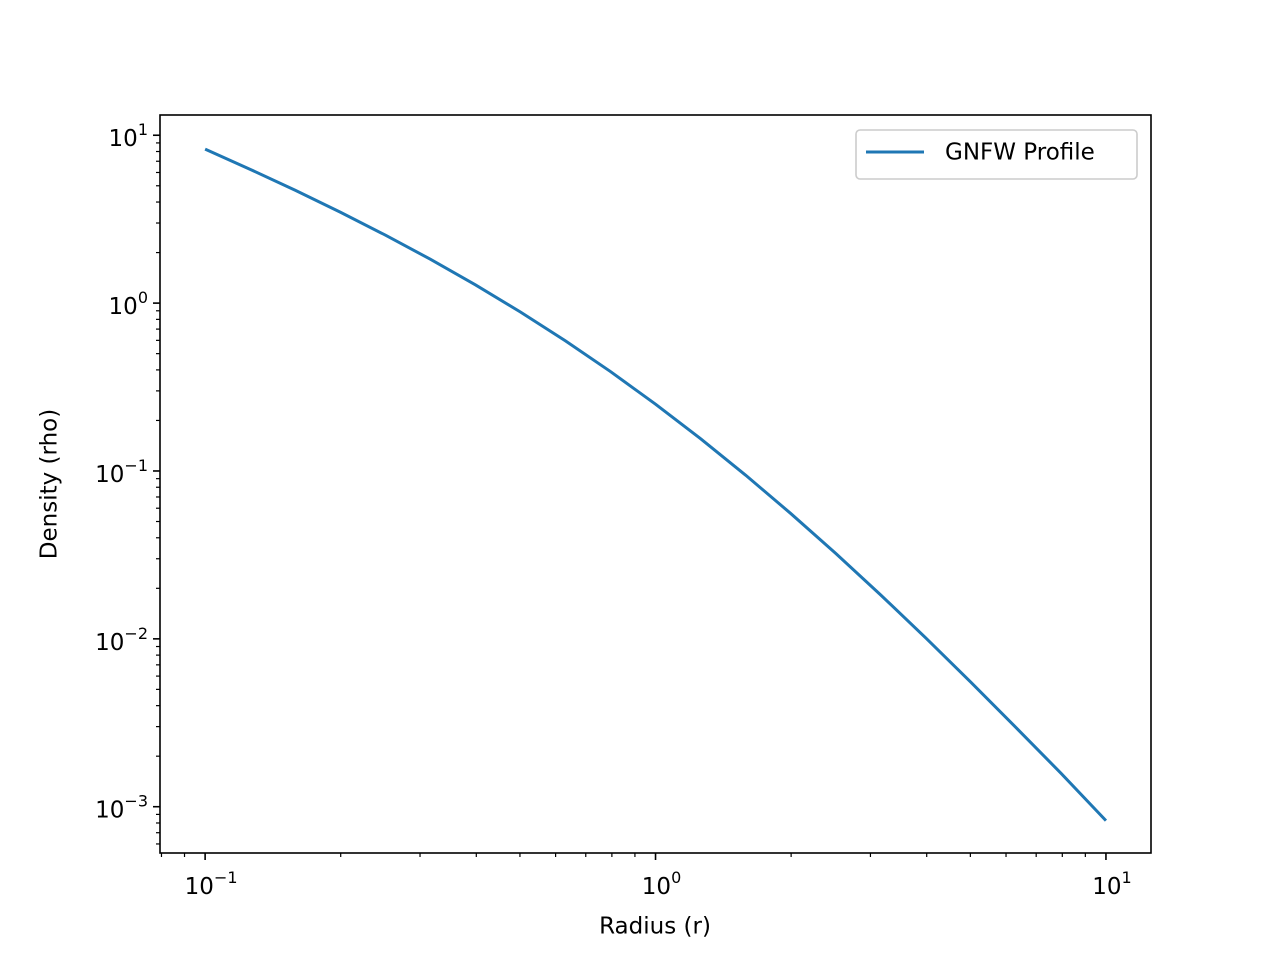  I want to click on x-tick-label: 10¹, so click(1111, 884).